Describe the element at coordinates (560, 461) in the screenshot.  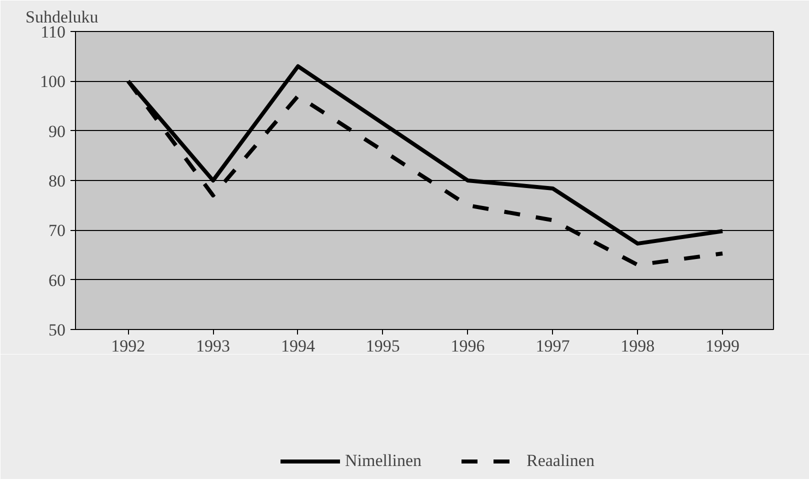
I see `legend-label: Reaalinen` at that location.